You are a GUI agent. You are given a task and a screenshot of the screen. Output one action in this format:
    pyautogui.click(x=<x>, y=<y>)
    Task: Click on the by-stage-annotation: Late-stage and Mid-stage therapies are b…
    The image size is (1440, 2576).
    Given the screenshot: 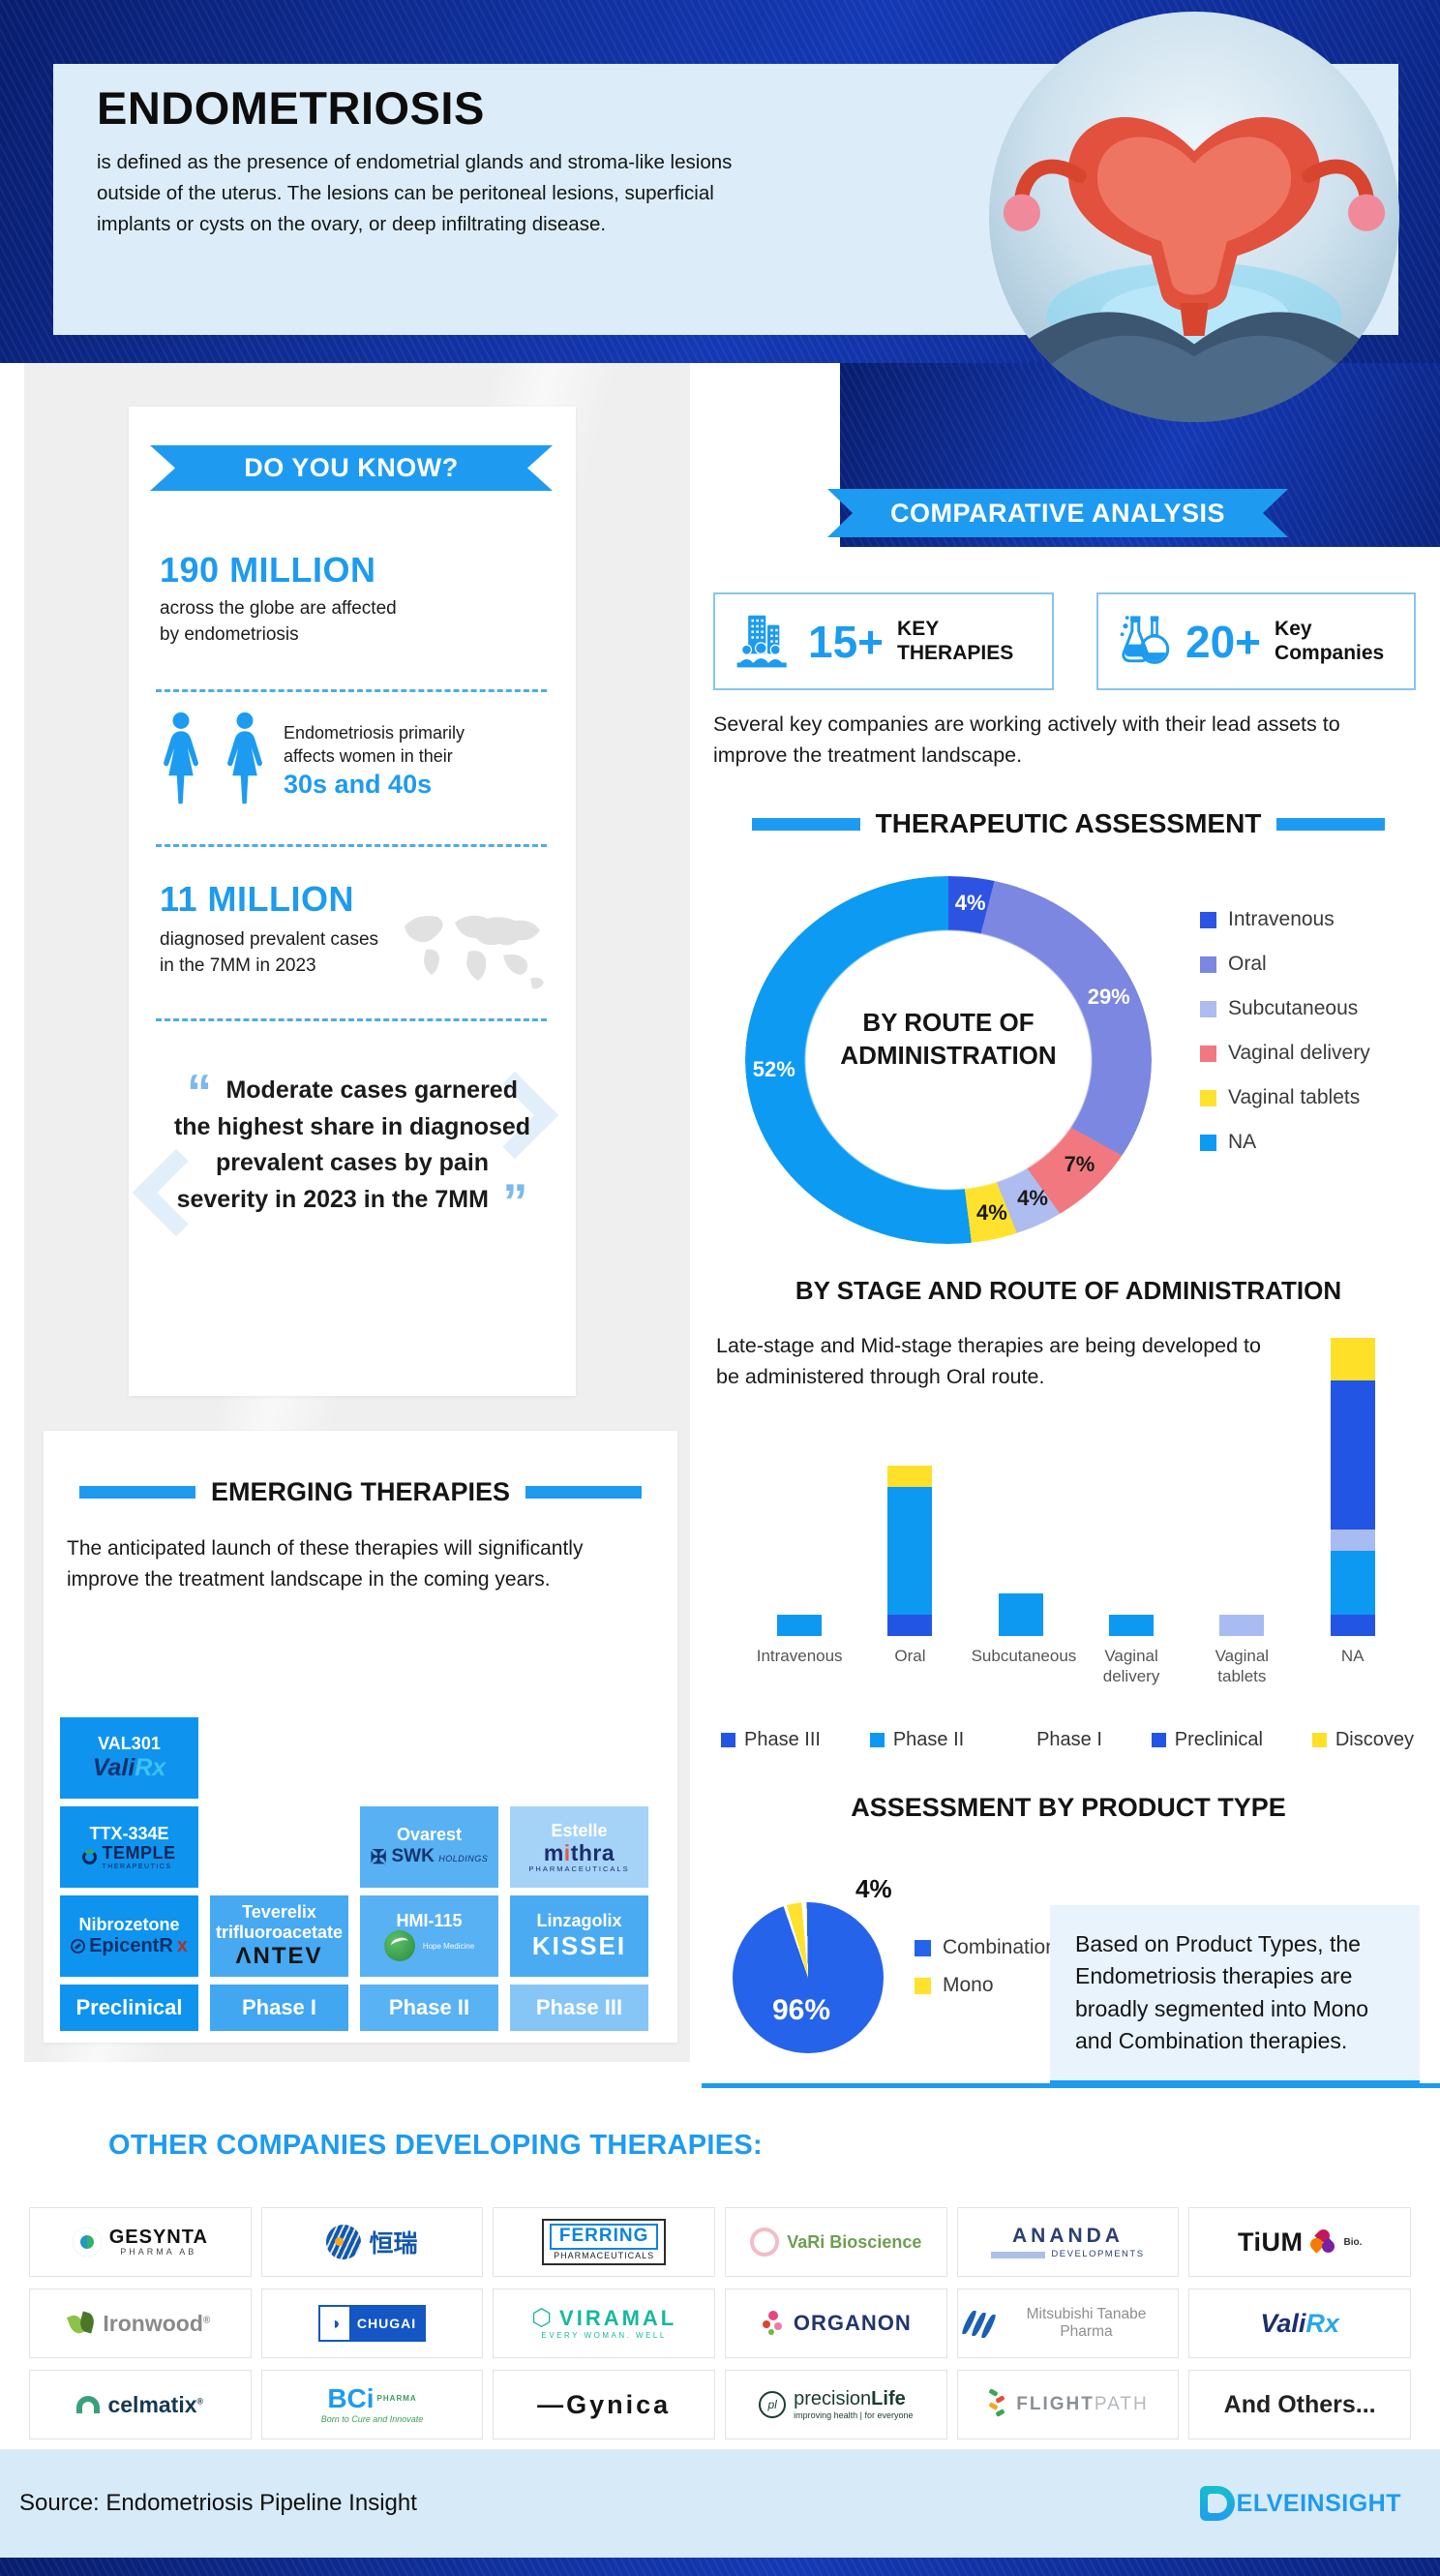 What is the action you would take?
    pyautogui.click(x=989, y=1361)
    